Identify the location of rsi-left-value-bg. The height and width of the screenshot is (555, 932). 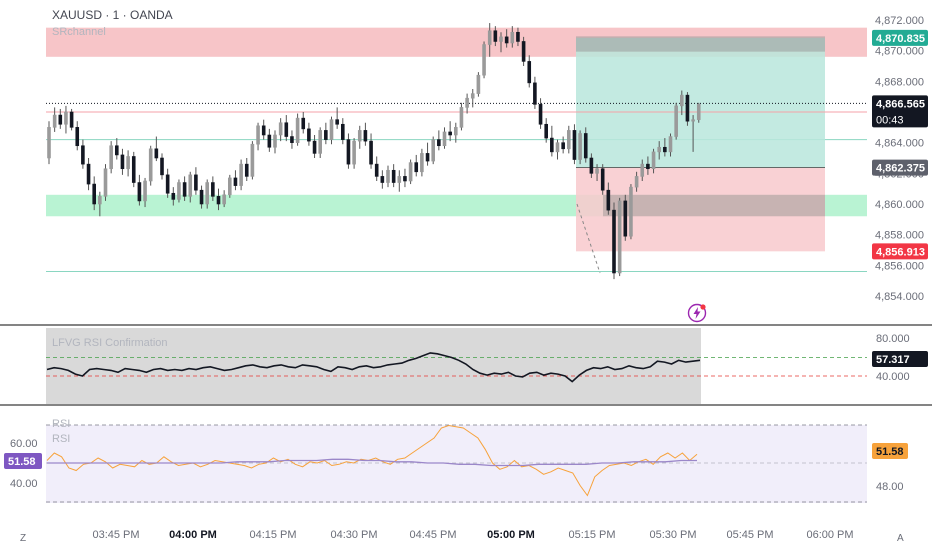
(23, 461).